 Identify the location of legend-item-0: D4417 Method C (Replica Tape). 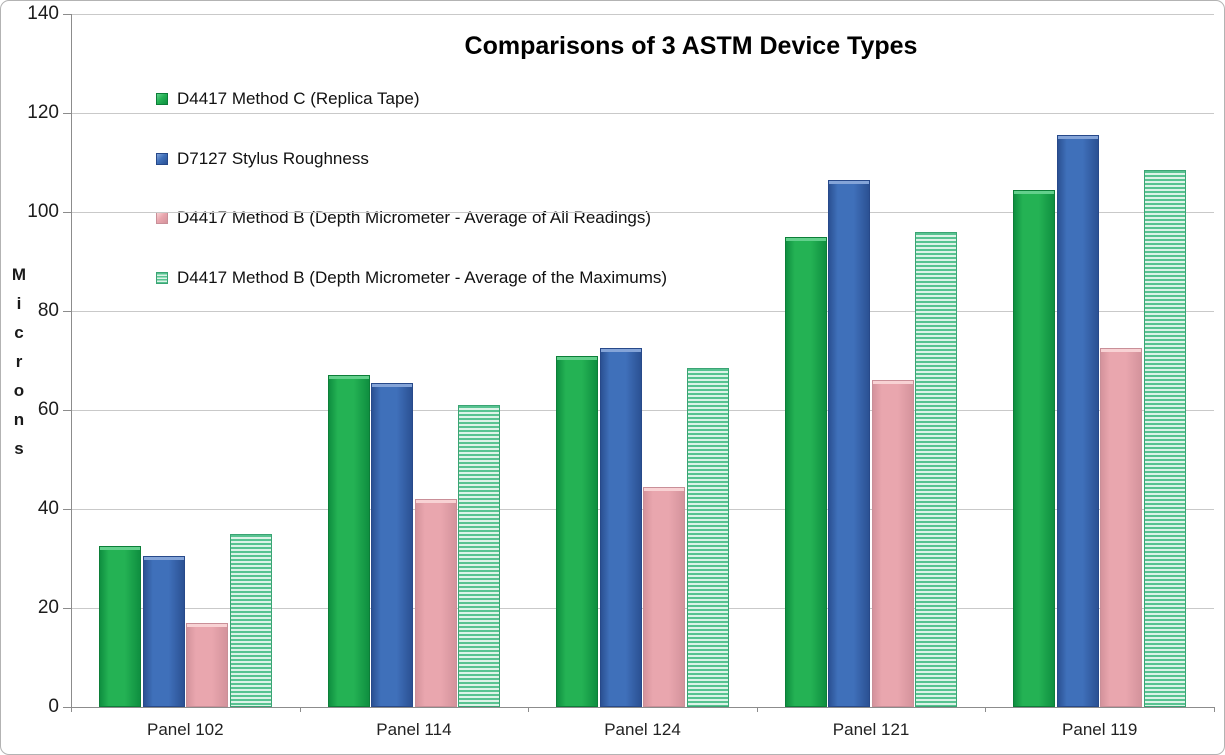
(288, 99).